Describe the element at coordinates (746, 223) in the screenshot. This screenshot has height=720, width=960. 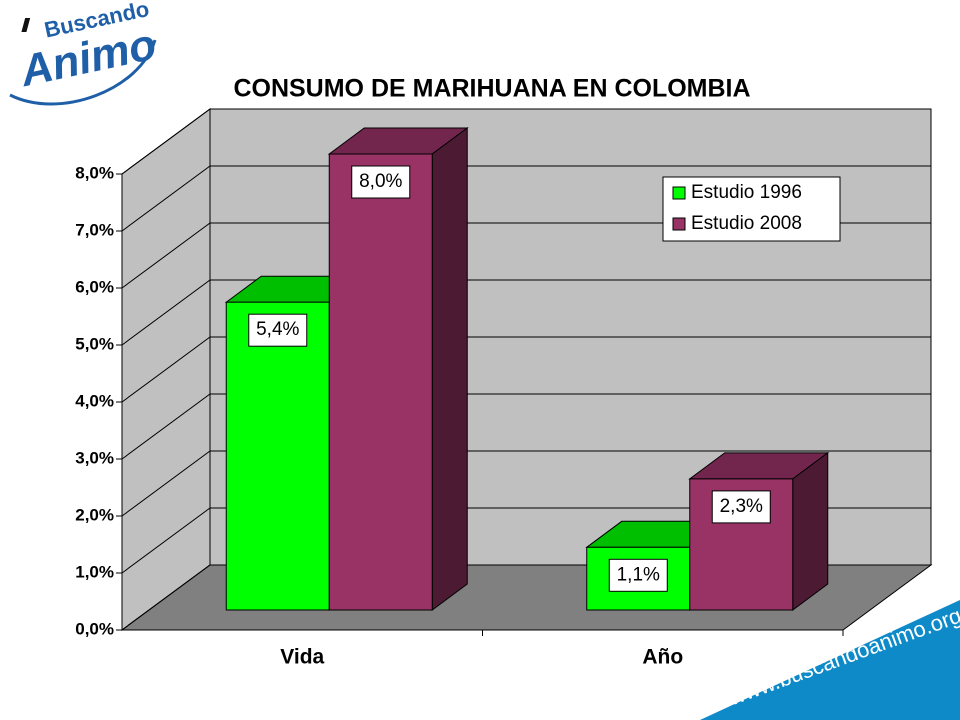
I see `legend-label: Estudio 2008` at that location.